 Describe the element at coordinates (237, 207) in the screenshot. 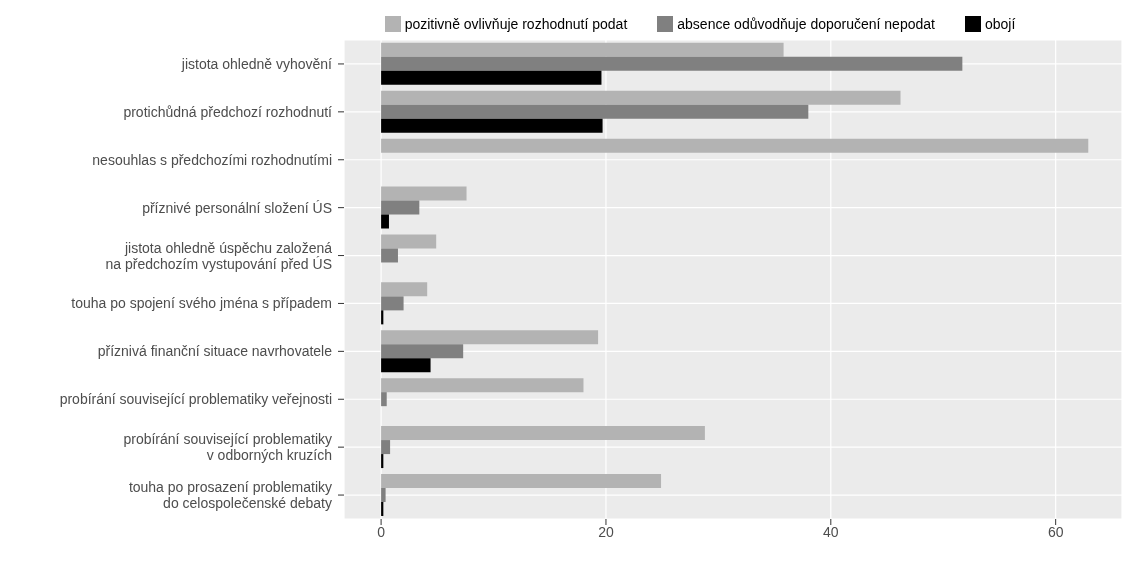

I see `y-tick-label: příznivé personální složení ÚS` at that location.